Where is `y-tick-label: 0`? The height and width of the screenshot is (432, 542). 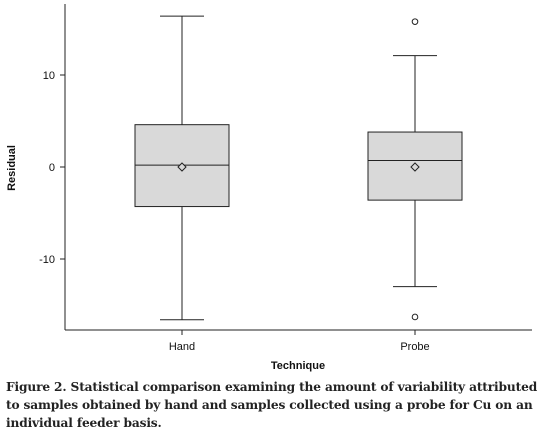 y-tick-label: 0 is located at coordinates (52, 168).